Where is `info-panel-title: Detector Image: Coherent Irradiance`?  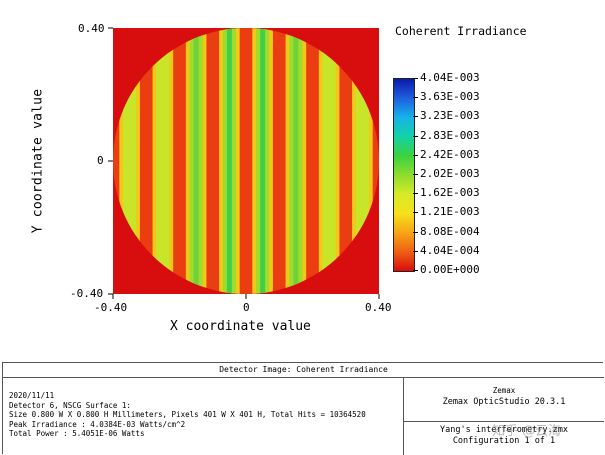 info-panel-title: Detector Image: Coherent Irradiance is located at coordinates (303, 370).